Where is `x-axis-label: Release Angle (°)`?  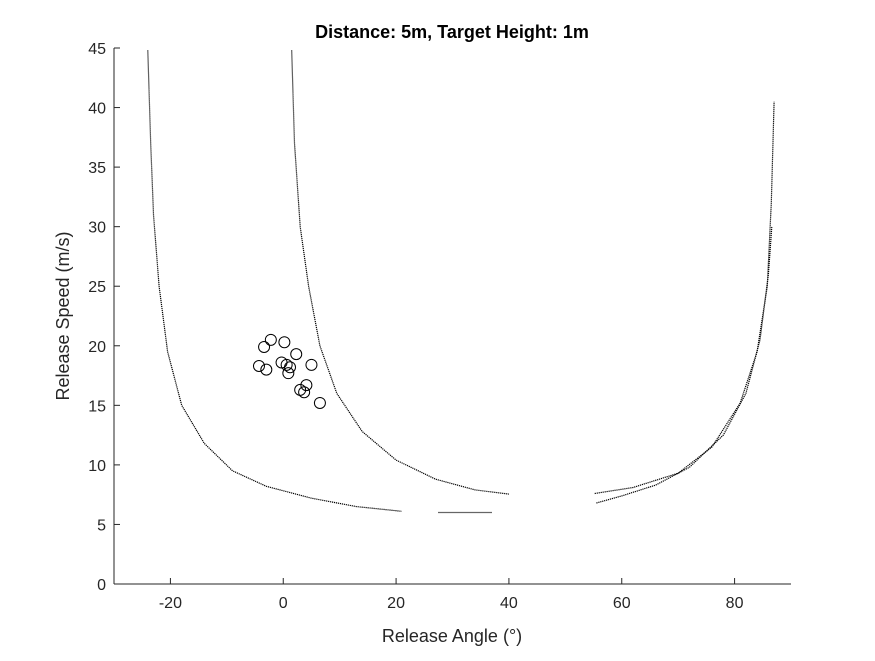 x-axis-label: Release Angle (°) is located at coordinates (452, 636).